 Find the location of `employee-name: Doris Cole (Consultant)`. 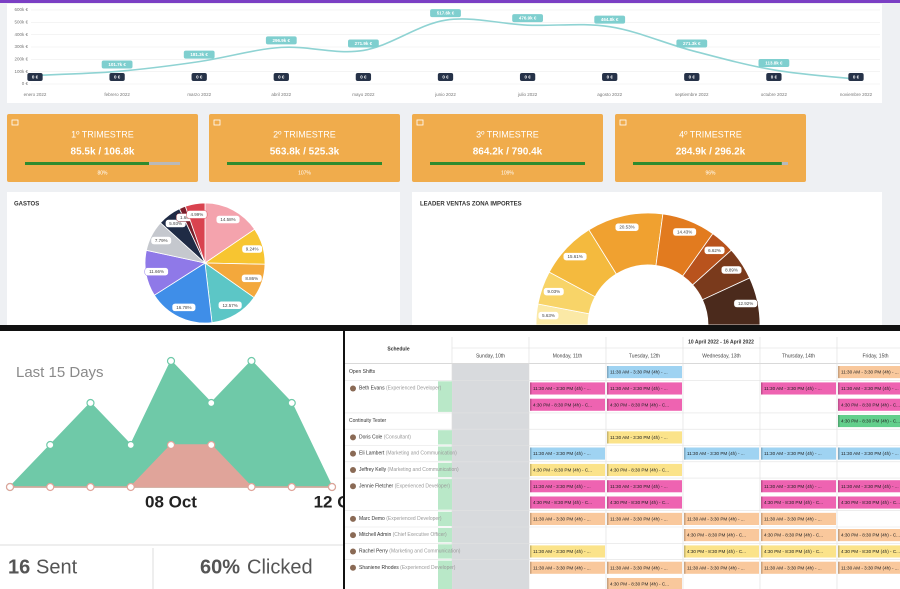

employee-name: Doris Cole (Consultant) is located at coordinates (385, 438).